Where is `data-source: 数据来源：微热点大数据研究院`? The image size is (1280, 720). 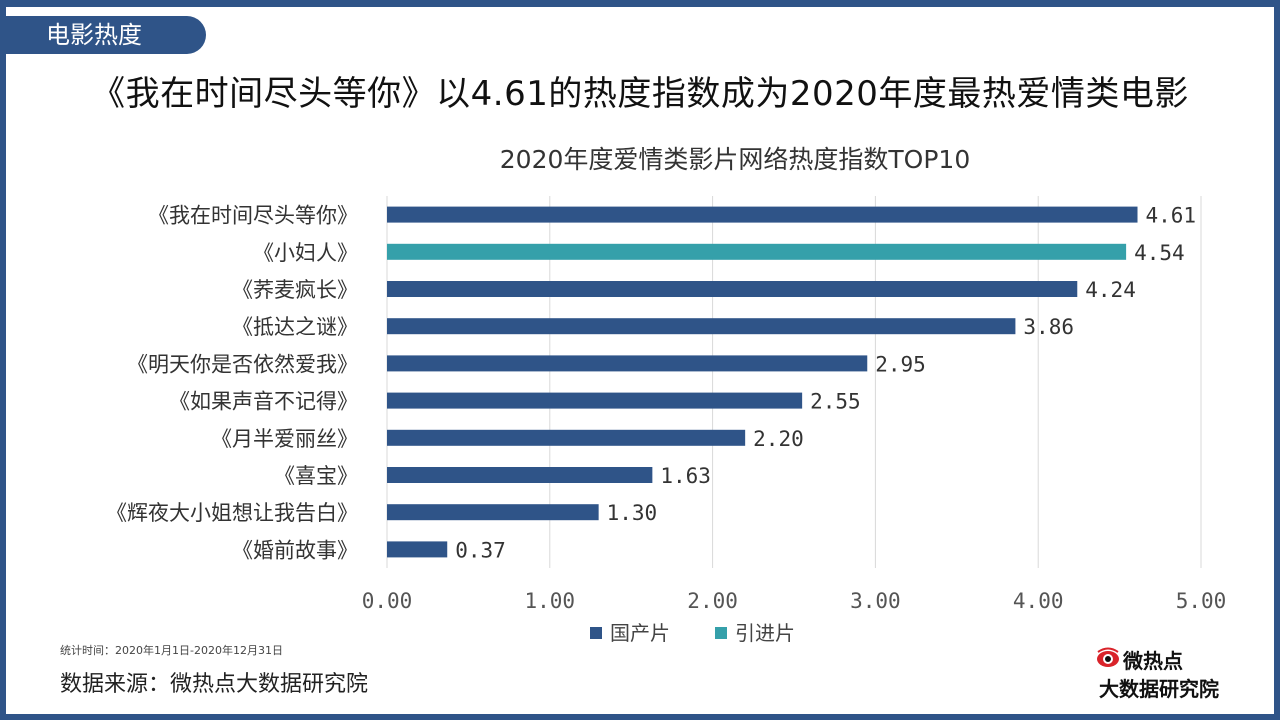 data-source: 数据来源：微热点大数据研究院 is located at coordinates (214, 684).